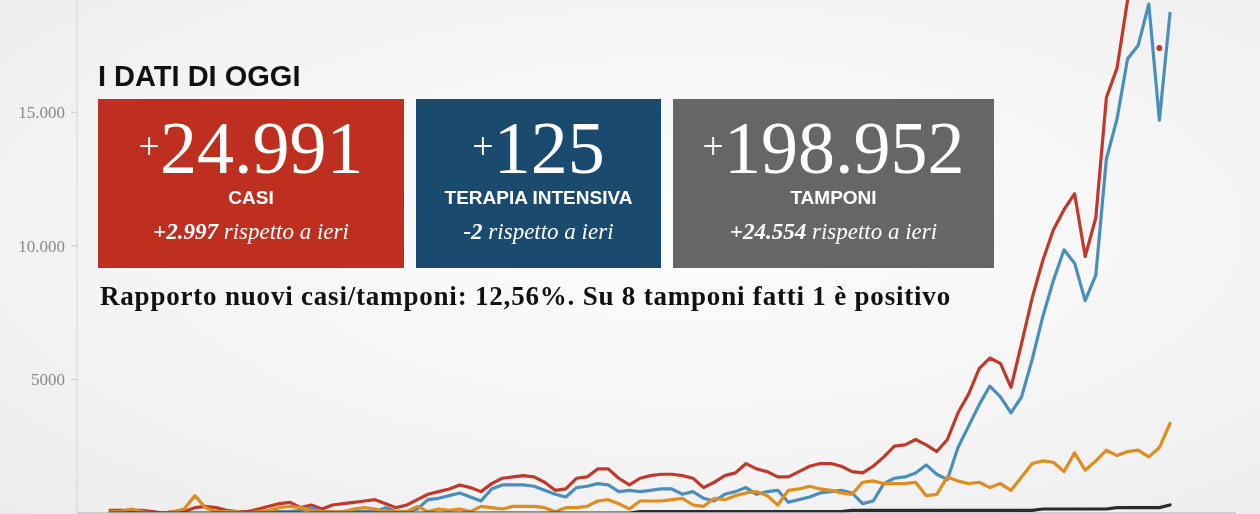 The image size is (1260, 514). I want to click on text: $^{+}$125, so click(538, 147).